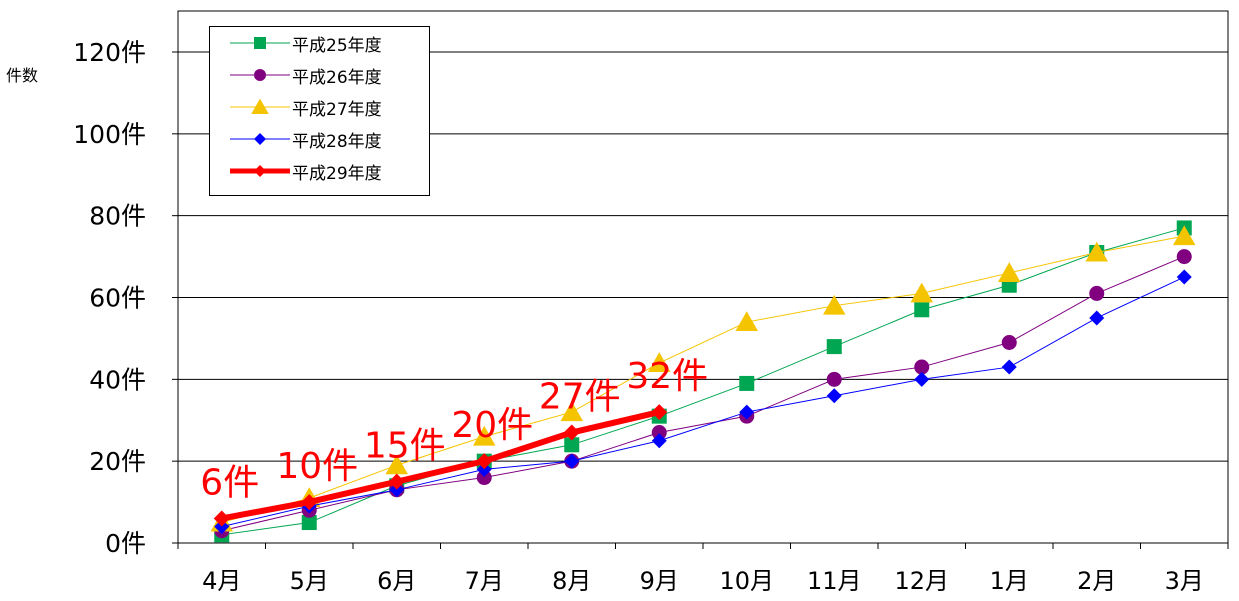 The image size is (1239, 601). I want to click on data-label: 6件, so click(229, 482).